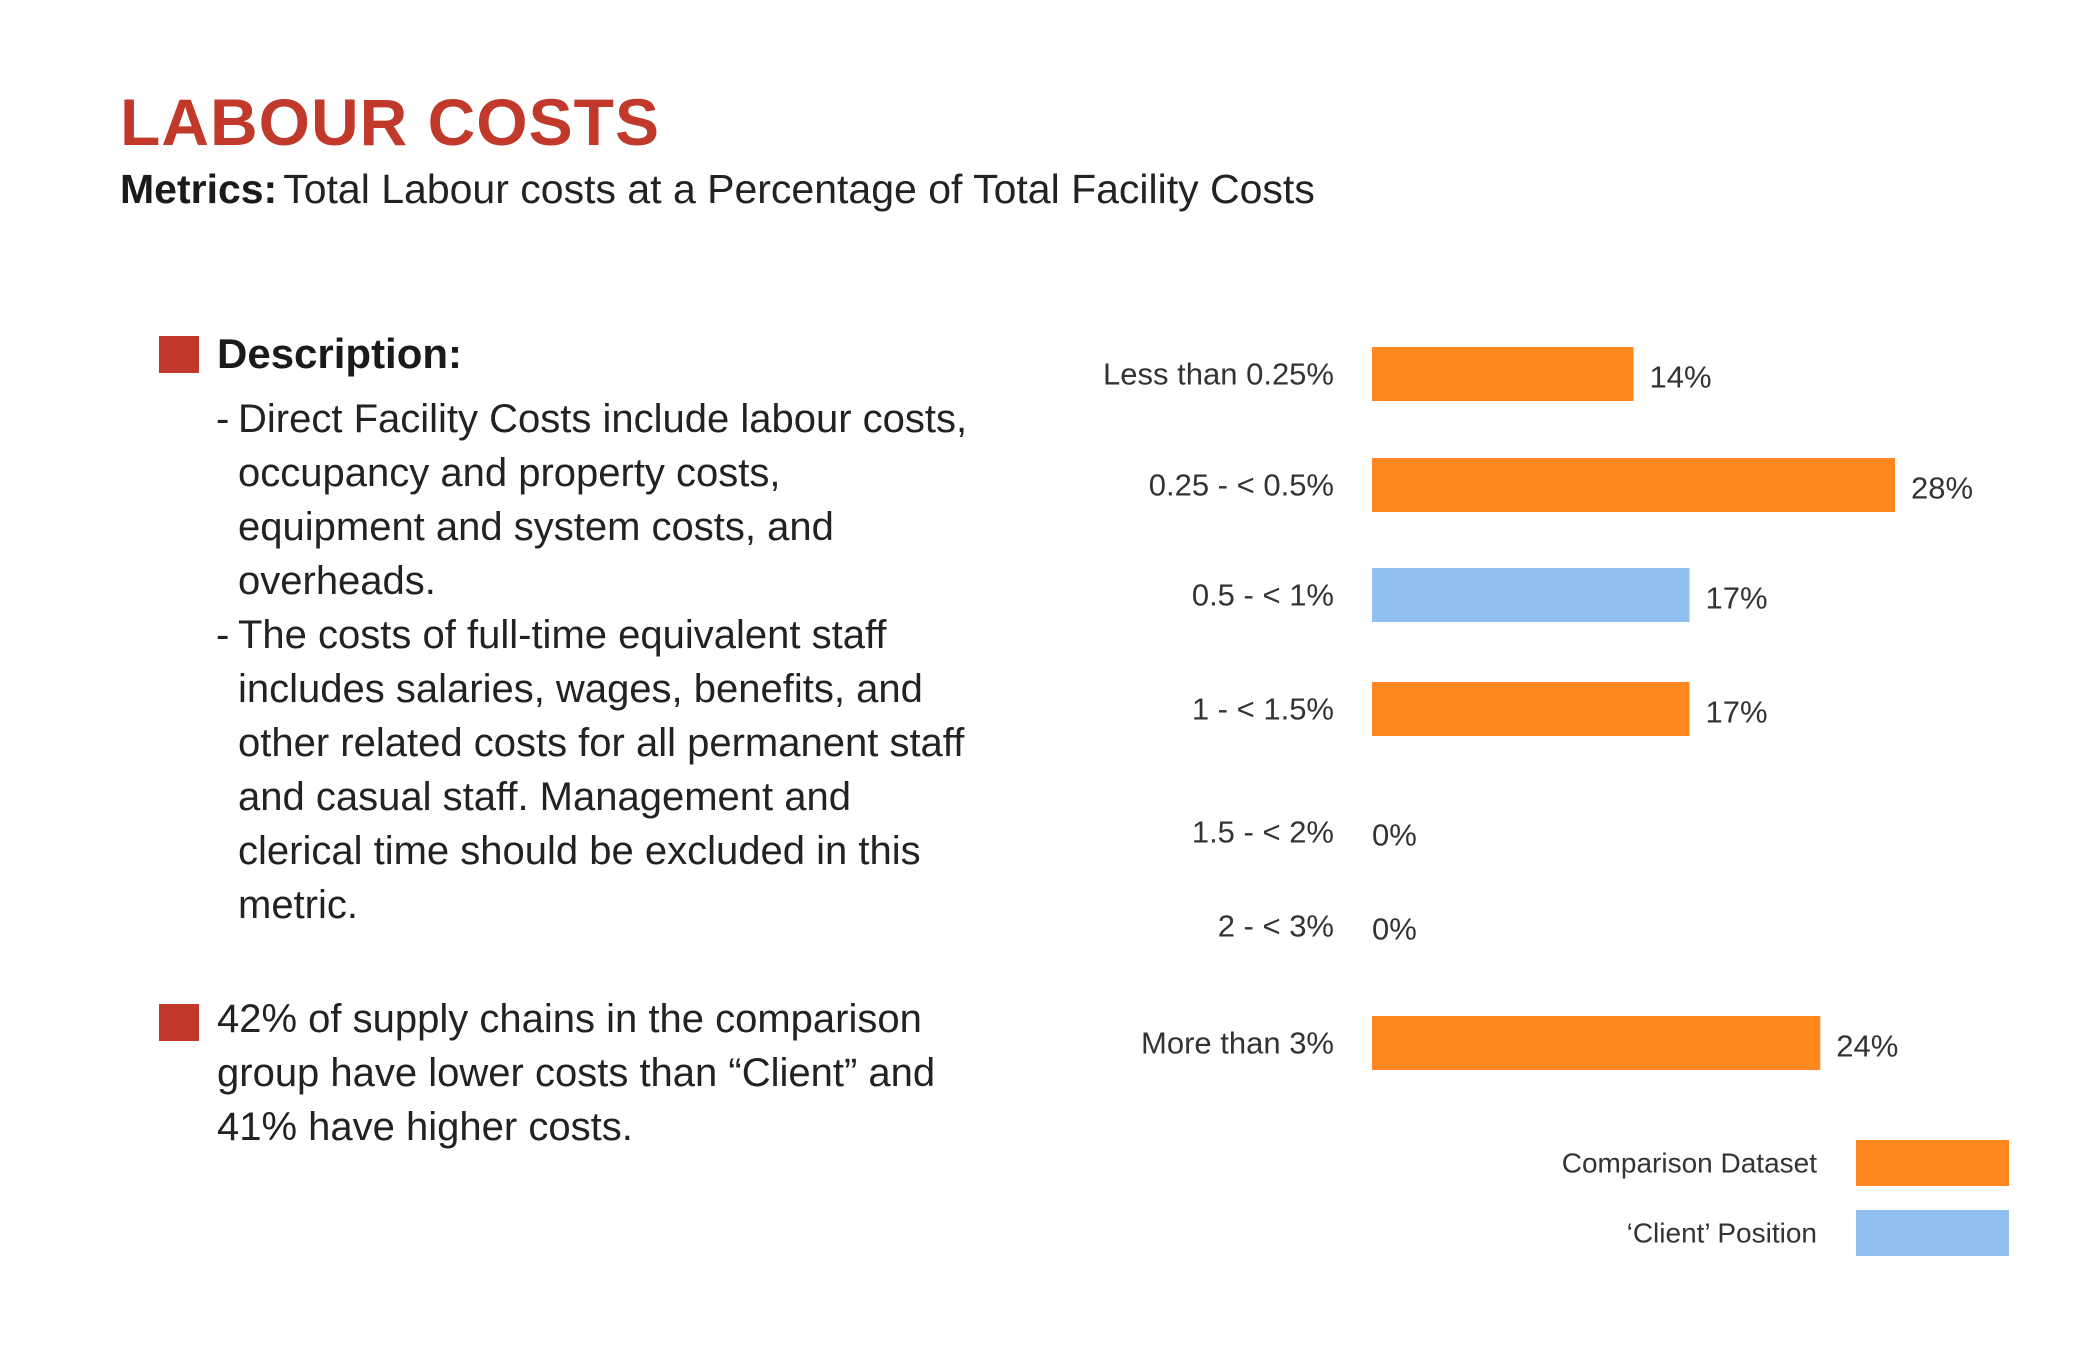 The width and height of the screenshot is (2100, 1350). Describe the element at coordinates (1681, 377) in the screenshot. I see `data-label: 14%` at that location.